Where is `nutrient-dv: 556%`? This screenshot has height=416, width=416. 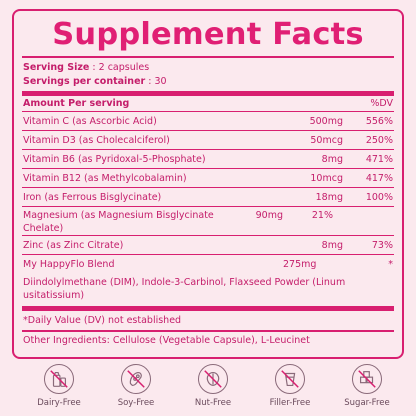 nutrient-dv: 556% is located at coordinates (379, 121).